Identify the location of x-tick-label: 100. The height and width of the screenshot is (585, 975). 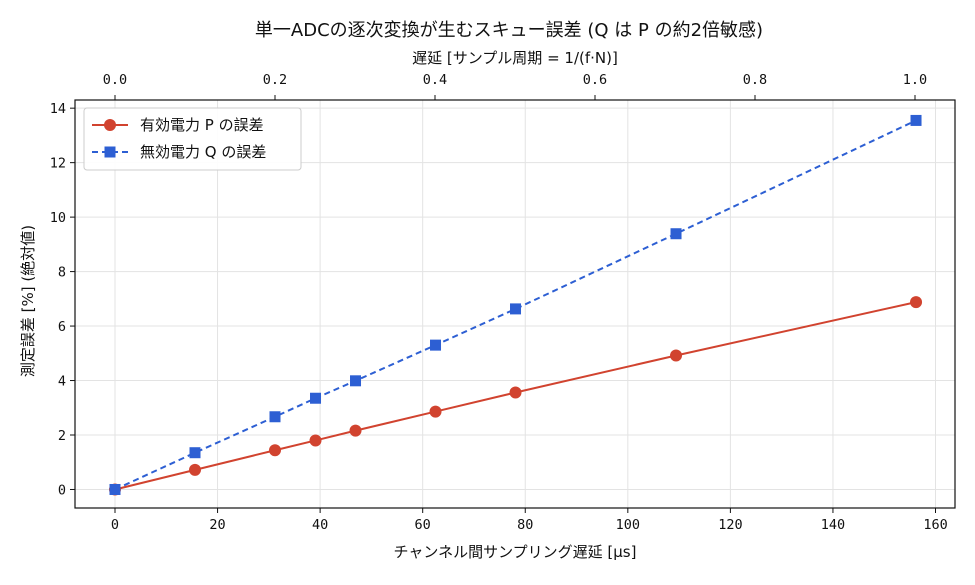
(628, 525).